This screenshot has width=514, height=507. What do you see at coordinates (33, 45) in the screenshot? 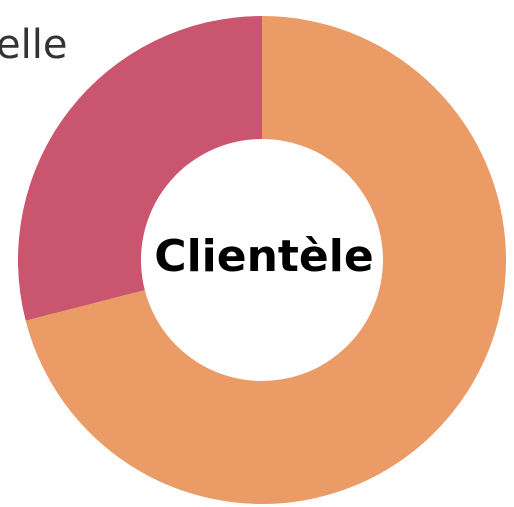
I see `legend-label: elle` at bounding box center [33, 45].